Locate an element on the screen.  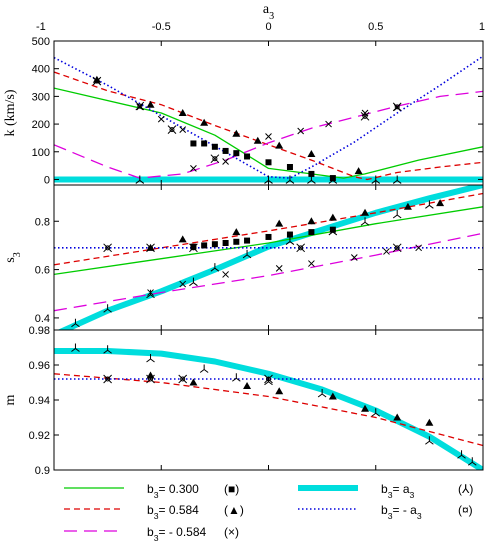
ytick-label-1-2: 200 is located at coordinates (41, 125).